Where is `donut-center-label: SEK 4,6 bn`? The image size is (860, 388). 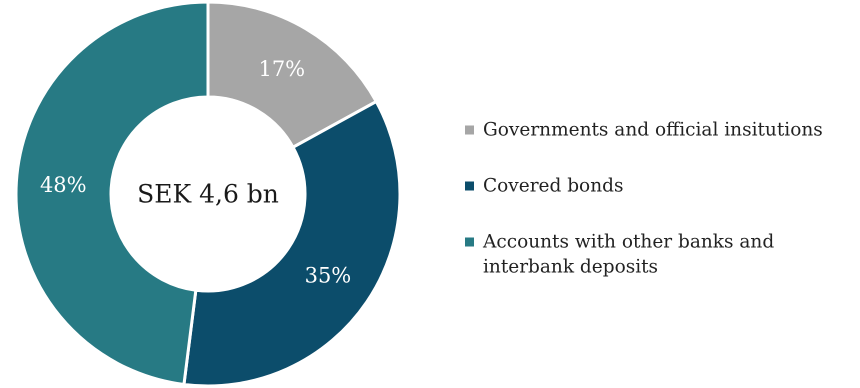
donut-center-label: SEK 4,6 bn is located at coordinates (208, 194).